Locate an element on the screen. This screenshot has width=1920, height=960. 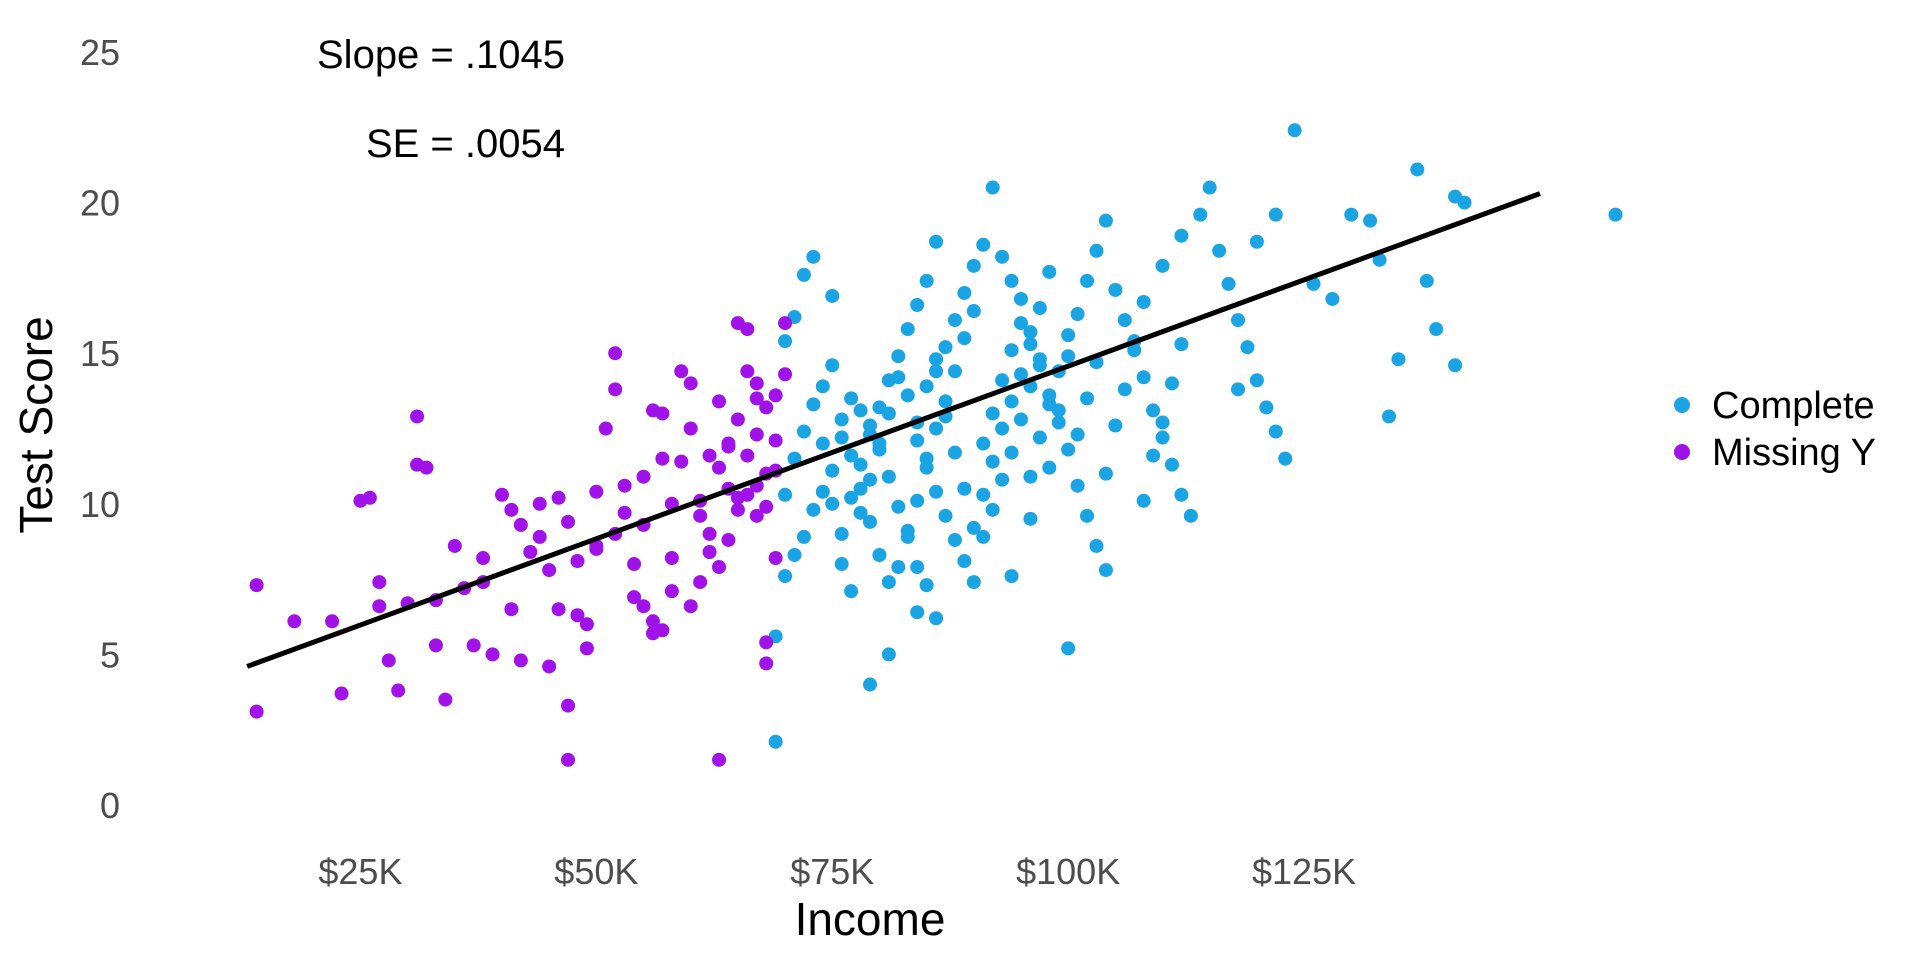
x-axis-ticks: $25K $50K $75K $100K $125K is located at coordinates (837, 871).